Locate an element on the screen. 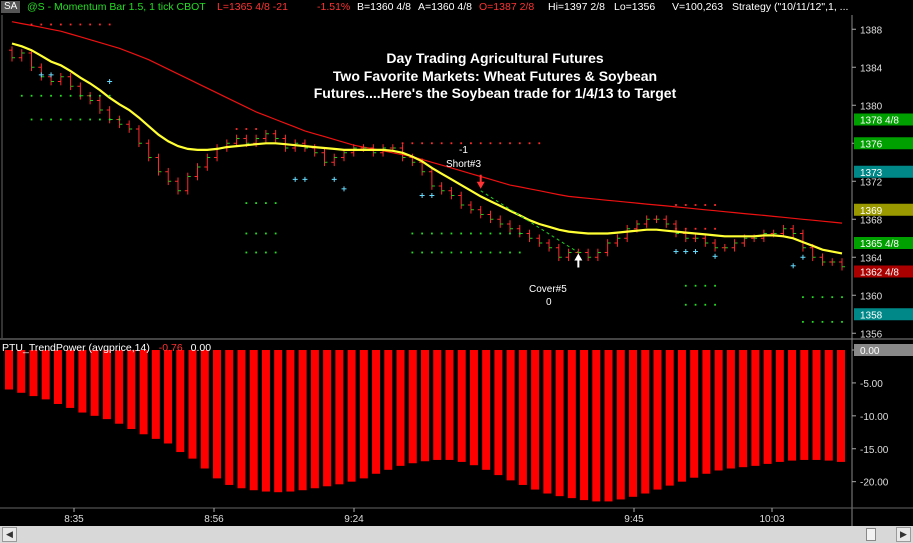  low-price: Lo=1356 is located at coordinates (635, 7).